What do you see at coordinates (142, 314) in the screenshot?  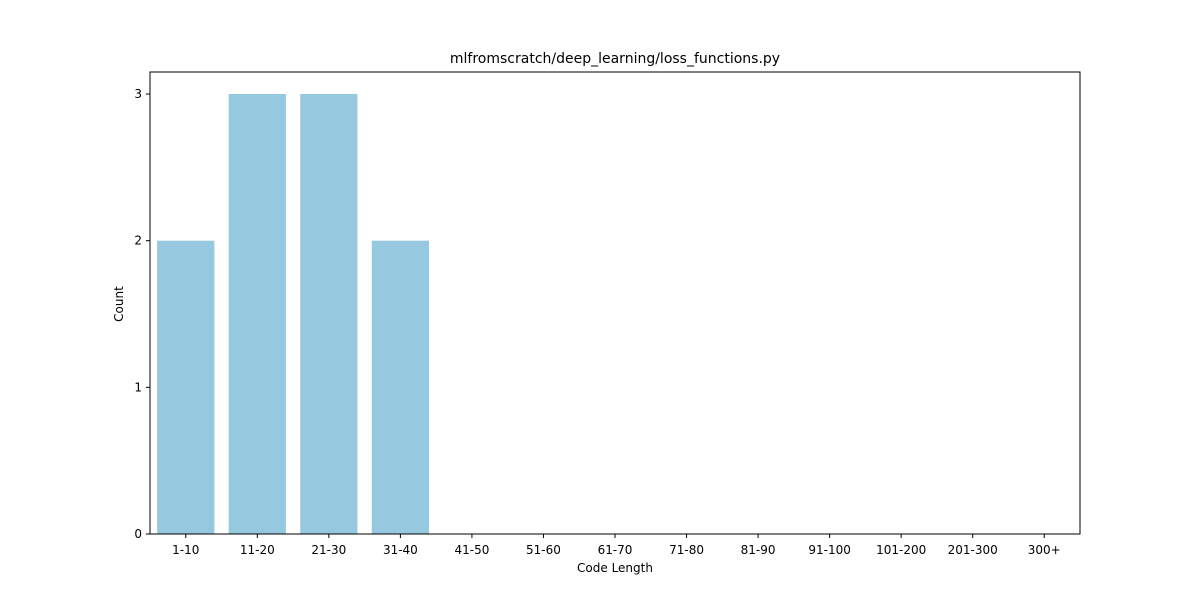 I see `y-axis: 0 1 2 3` at bounding box center [142, 314].